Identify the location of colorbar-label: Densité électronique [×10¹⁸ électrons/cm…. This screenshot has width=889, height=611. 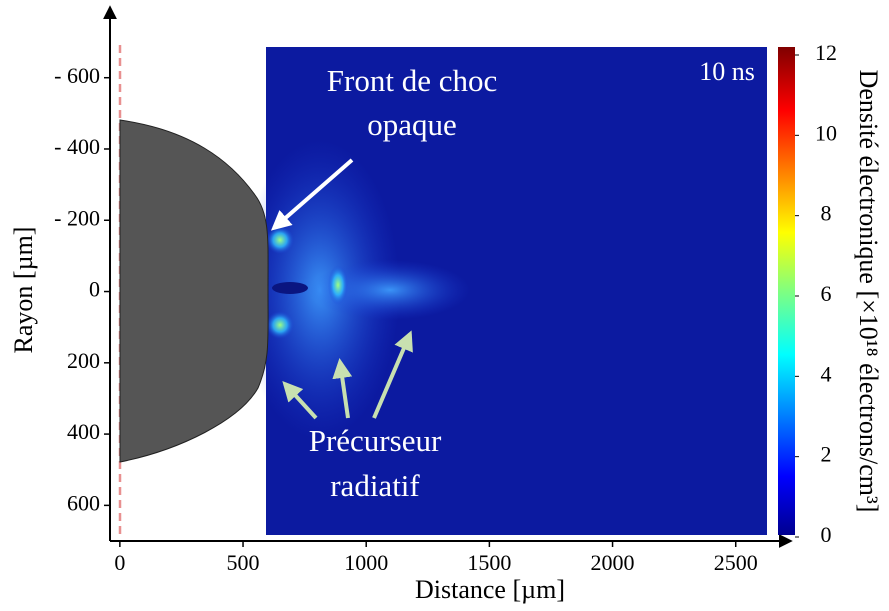
(868, 291).